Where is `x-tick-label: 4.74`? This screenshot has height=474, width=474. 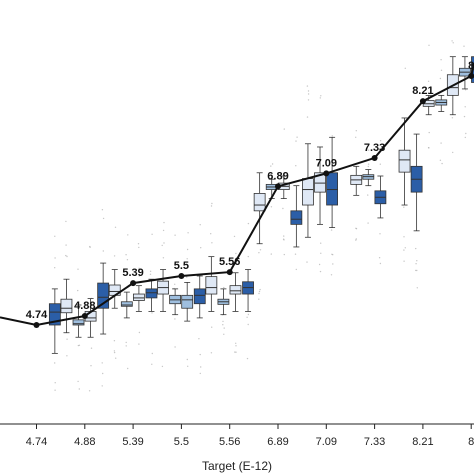 x-tick-label: 4.74 is located at coordinates (36, 442).